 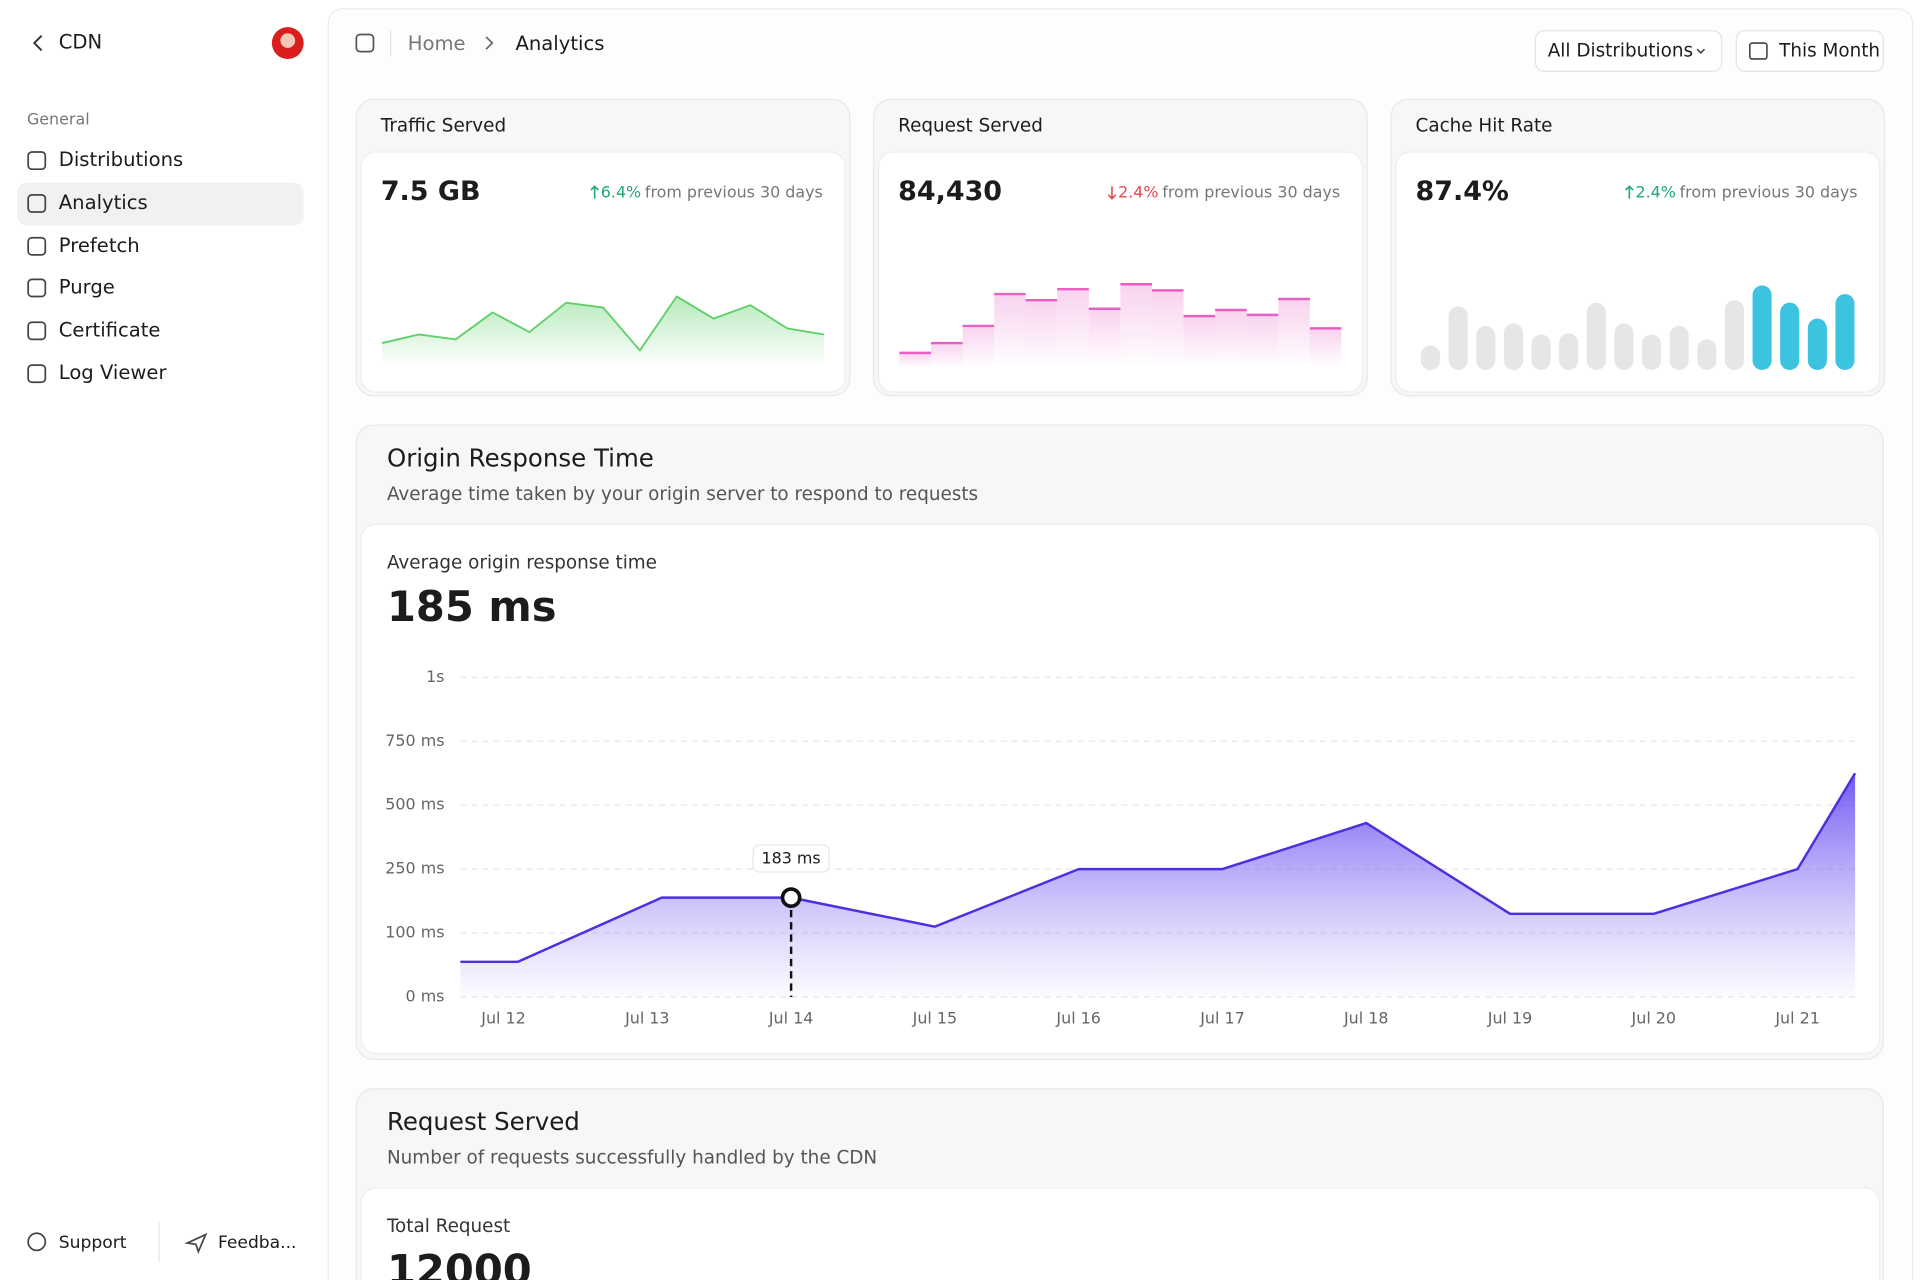 What do you see at coordinates (113, 372) in the screenshot?
I see `nav-item: Log Viewer` at bounding box center [113, 372].